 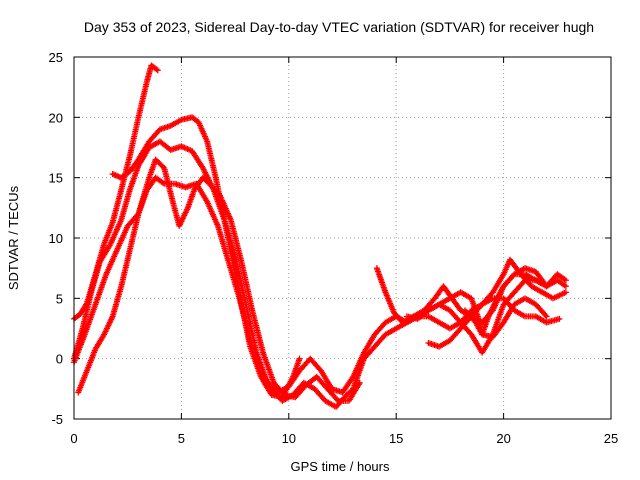 What do you see at coordinates (565, 280) in the screenshot?
I see `track-6-marker` at bounding box center [565, 280].